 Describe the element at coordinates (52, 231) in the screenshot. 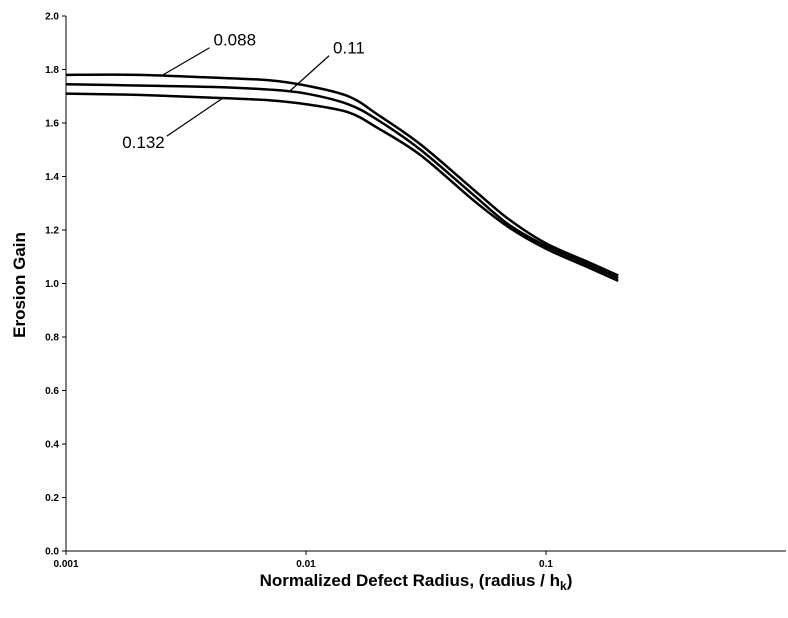

I see `y-tick-label: 1.2` at that location.